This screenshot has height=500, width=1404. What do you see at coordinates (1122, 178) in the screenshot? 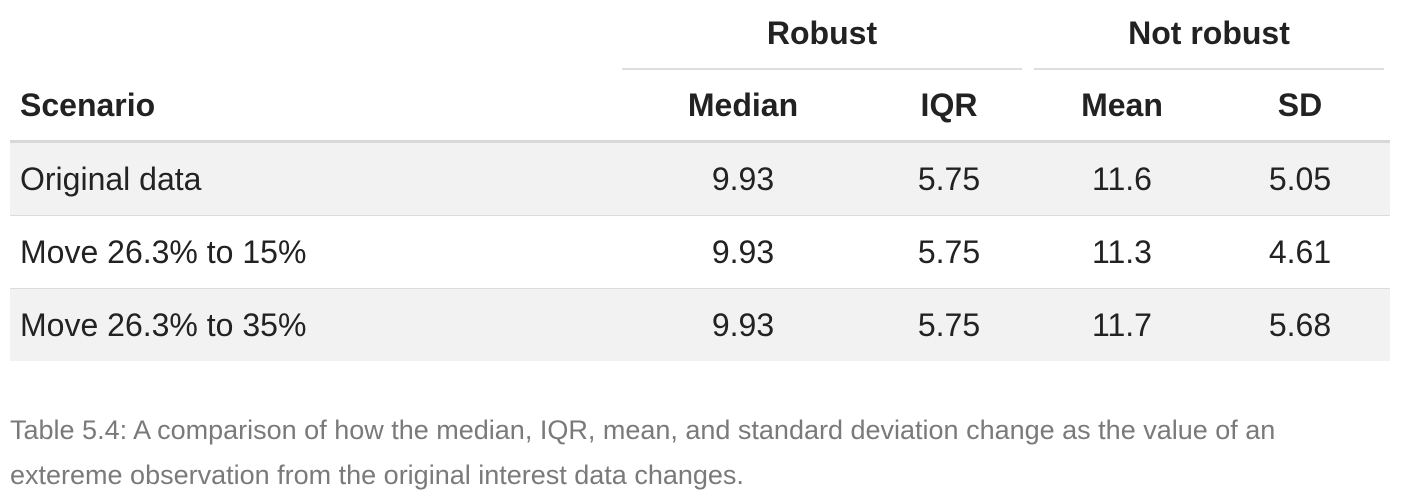
I see `cell-mean: 11.6` at bounding box center [1122, 178].